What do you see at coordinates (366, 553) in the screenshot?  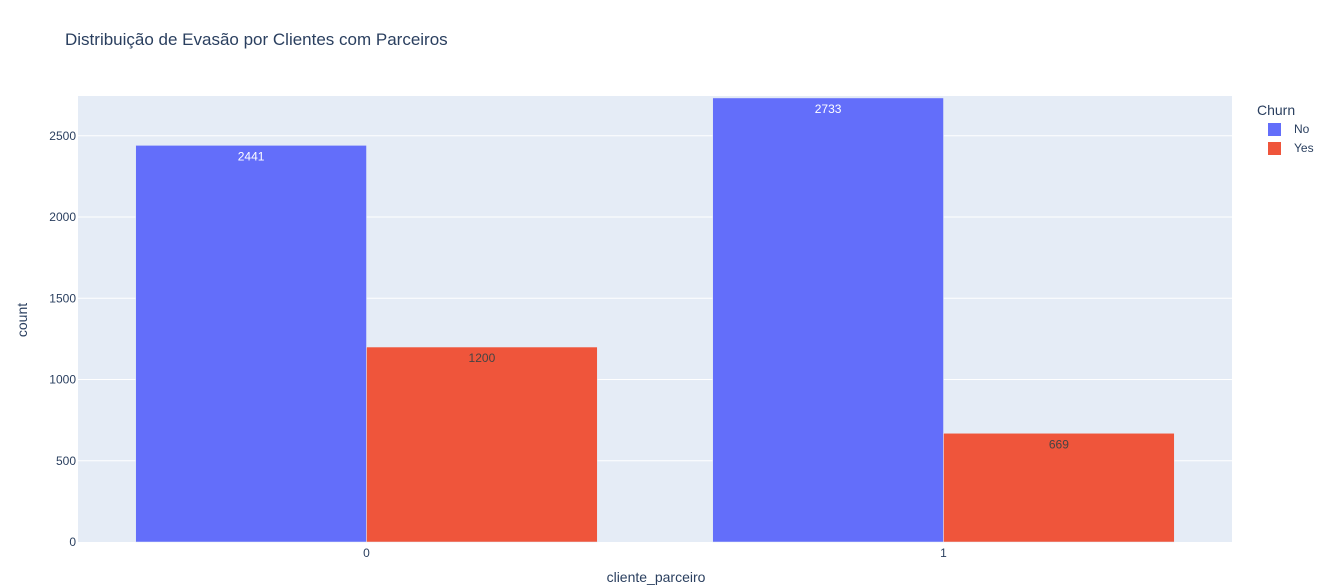 I see `x-tick-label: 0` at bounding box center [366, 553].